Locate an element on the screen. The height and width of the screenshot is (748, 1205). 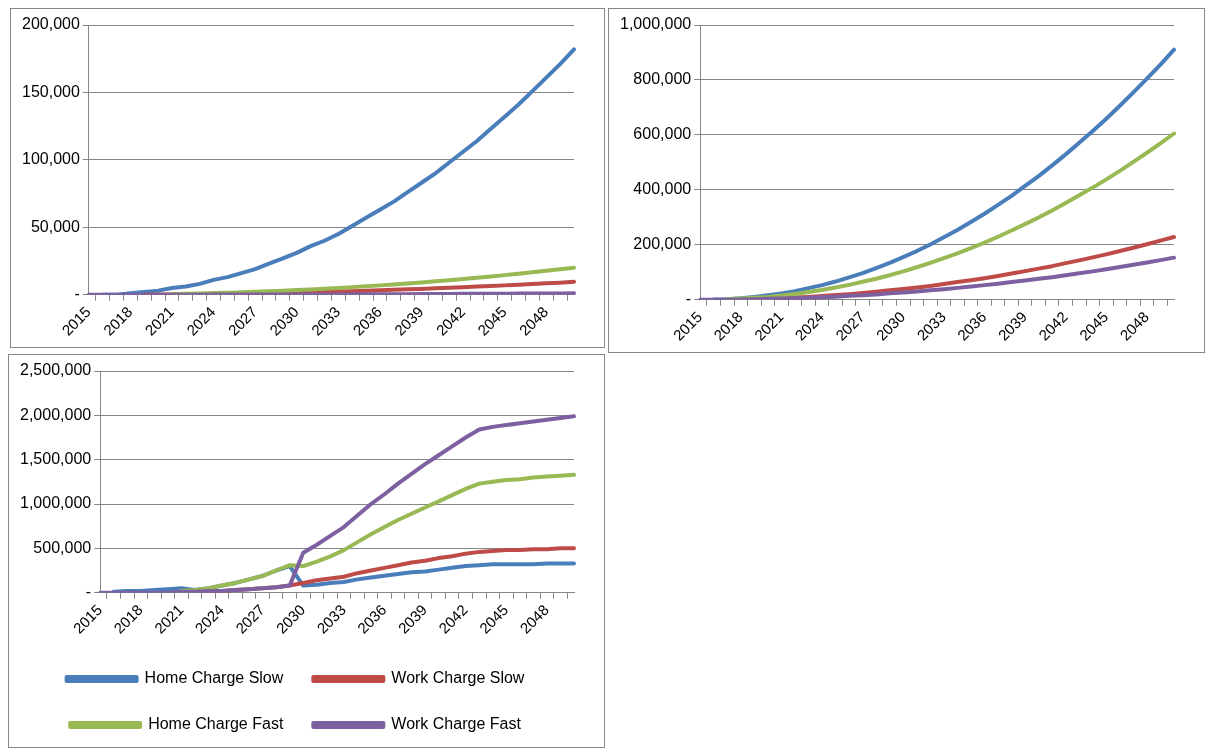
y-tick-label: 2,000,000 is located at coordinates (55, 414).